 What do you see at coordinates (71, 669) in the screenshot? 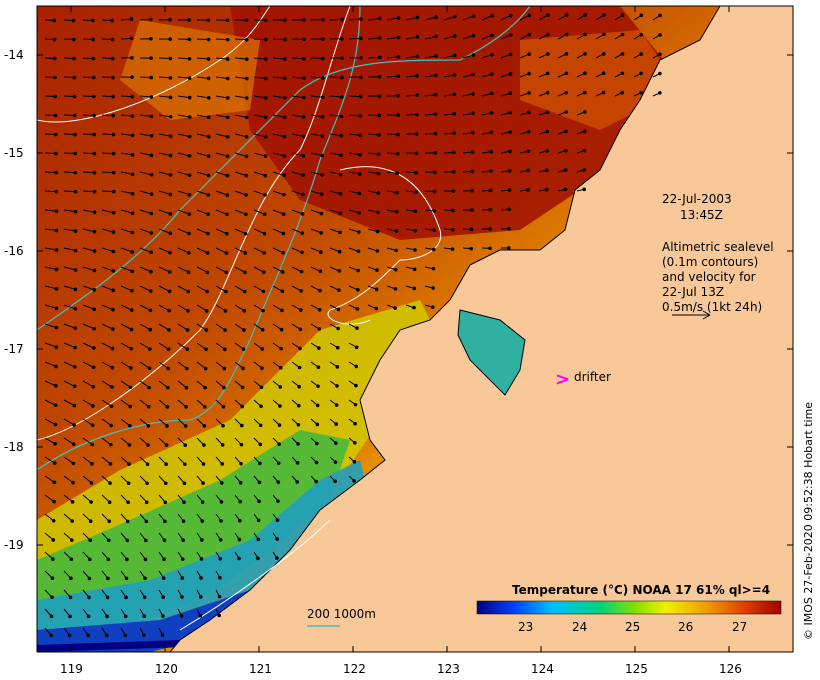
I see `lon-tick: 119` at bounding box center [71, 669].